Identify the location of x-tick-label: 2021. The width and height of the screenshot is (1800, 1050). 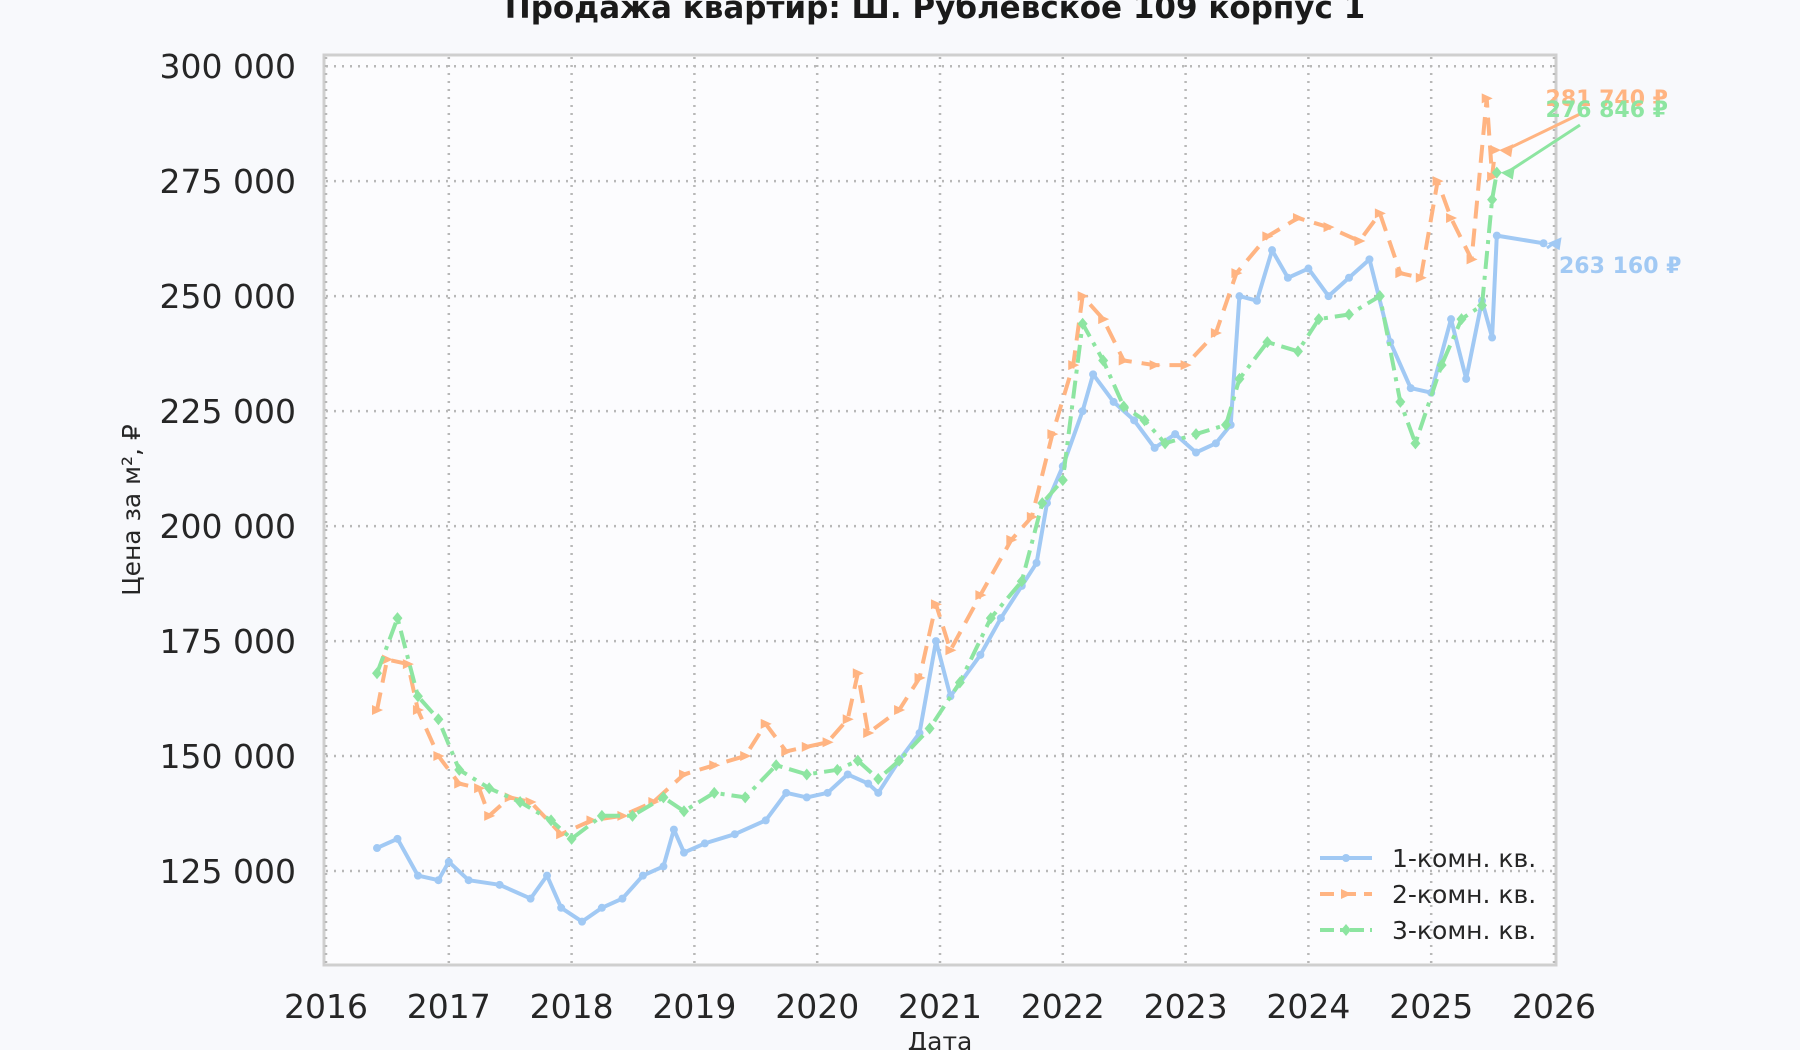
(940, 1006).